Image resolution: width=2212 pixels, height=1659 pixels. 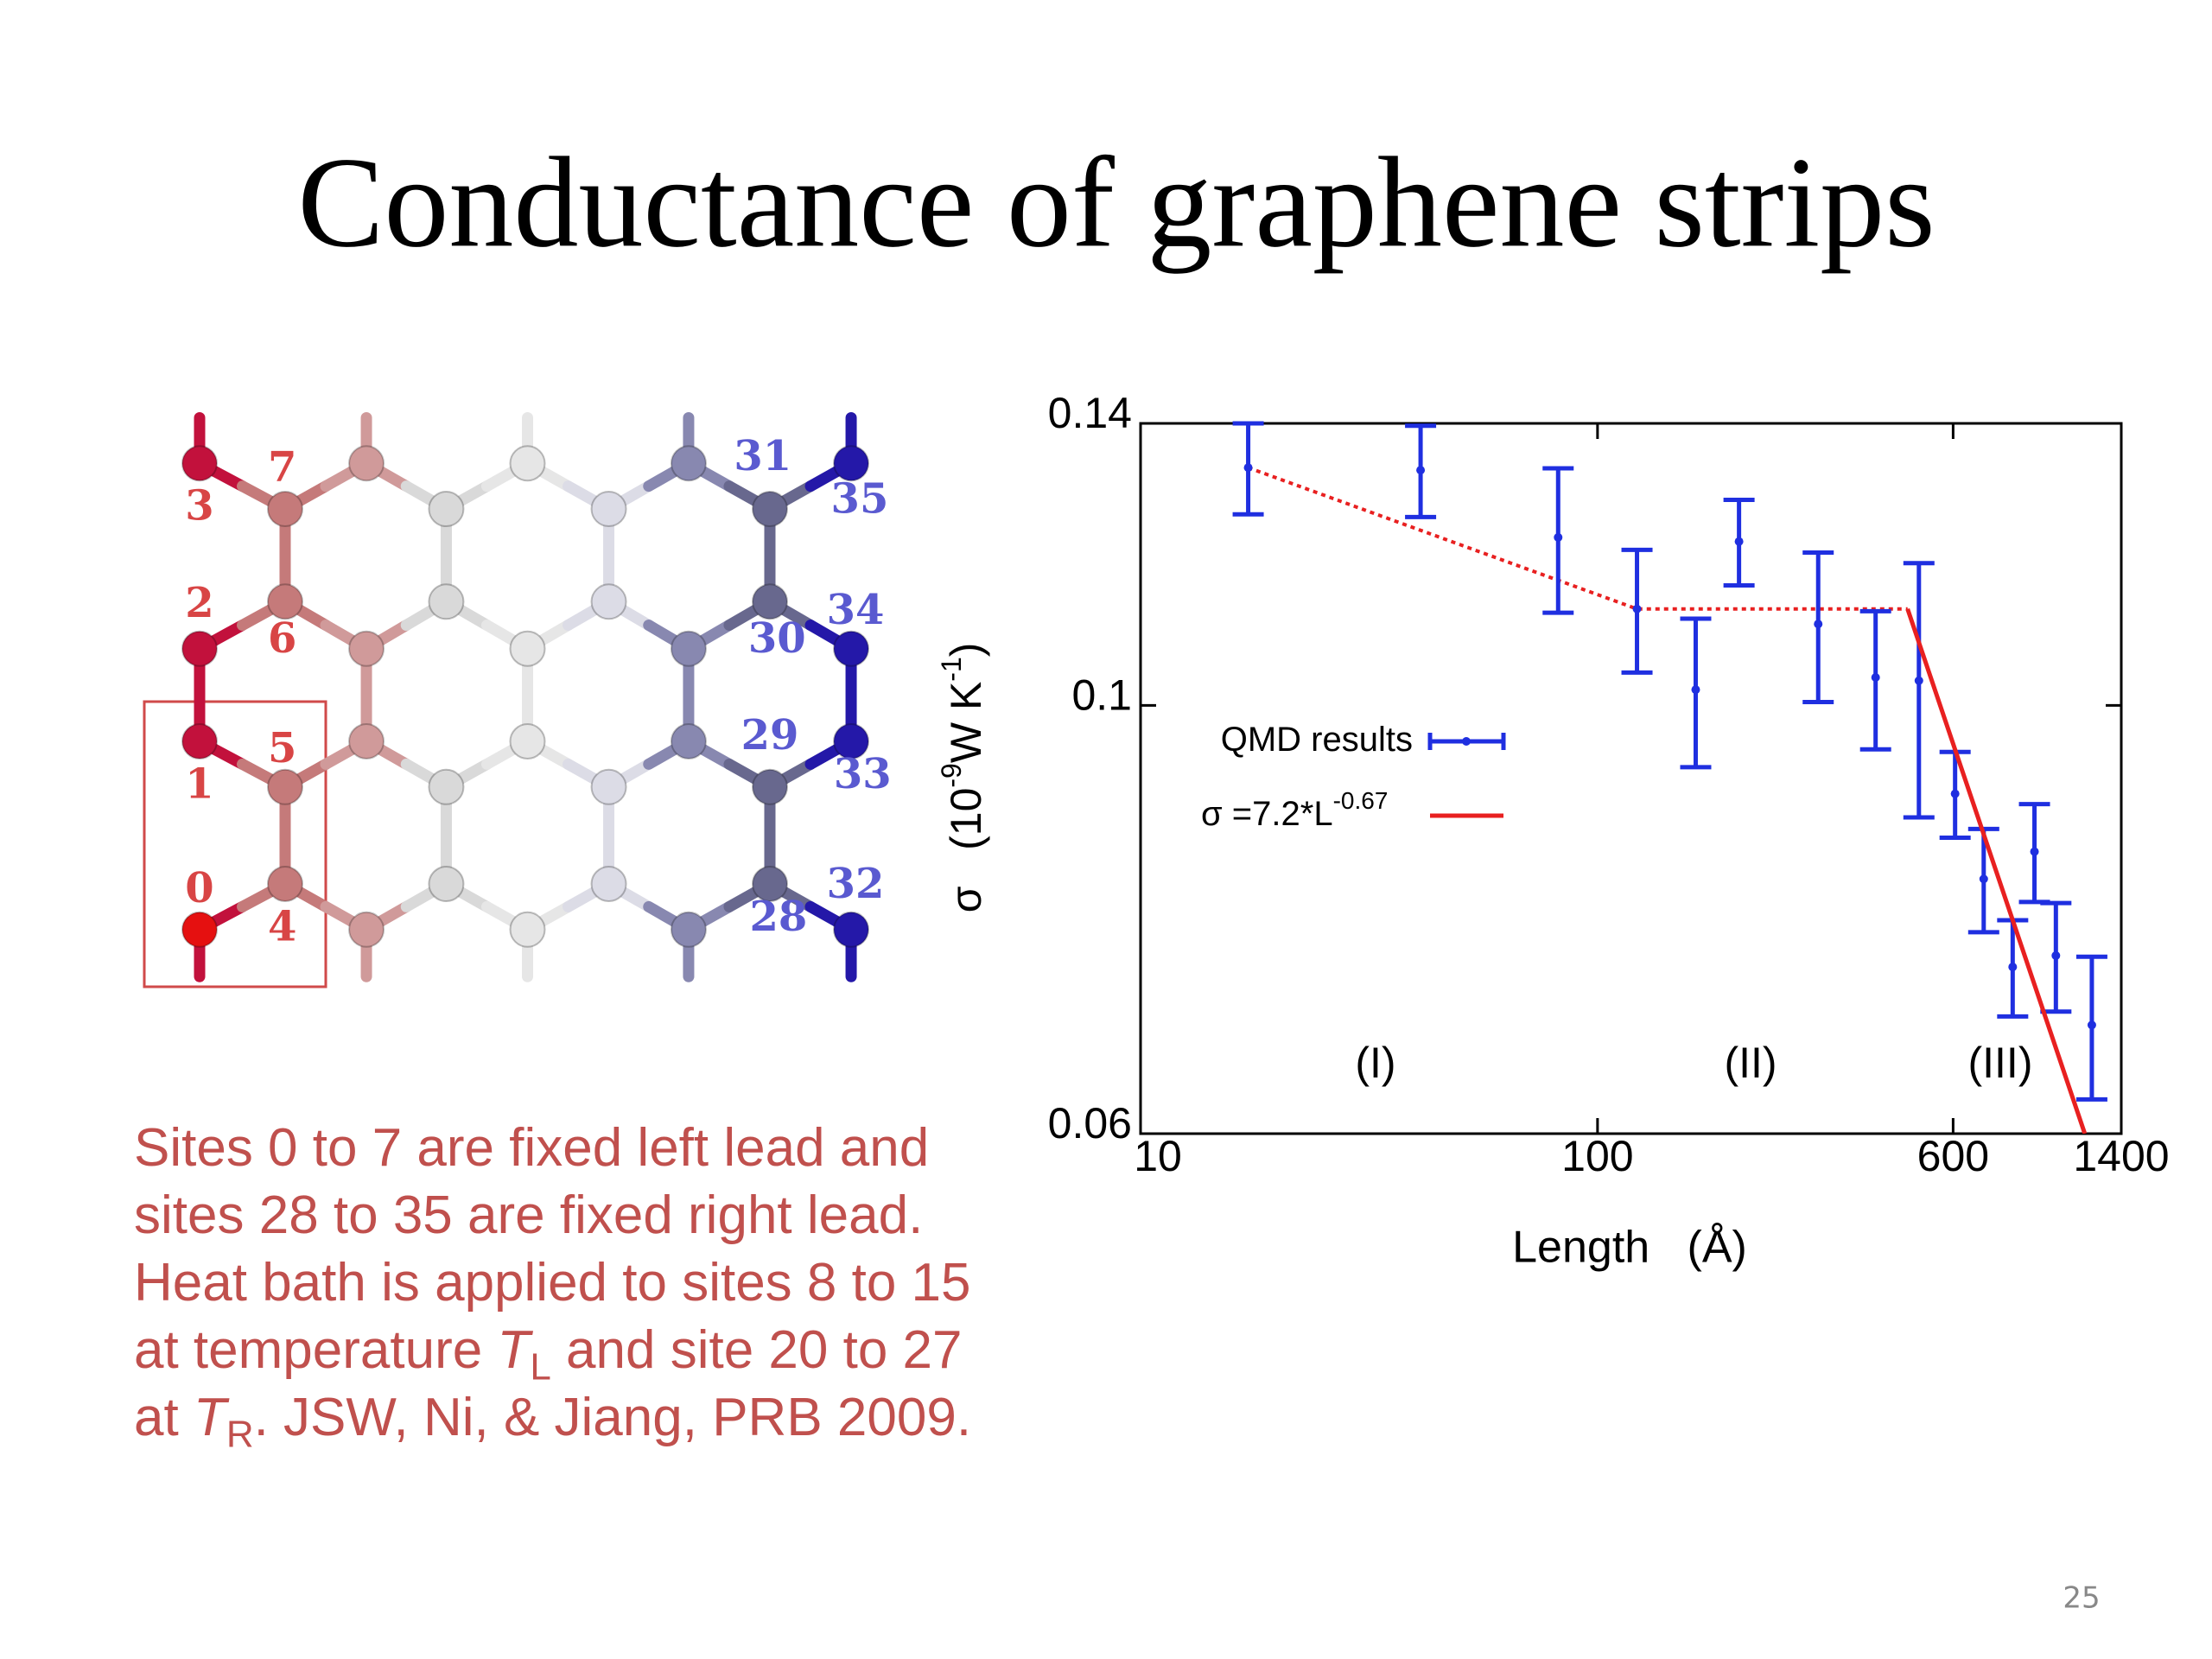 What do you see at coordinates (860, 498) in the screenshot?
I see `site-label: 35` at bounding box center [860, 498].